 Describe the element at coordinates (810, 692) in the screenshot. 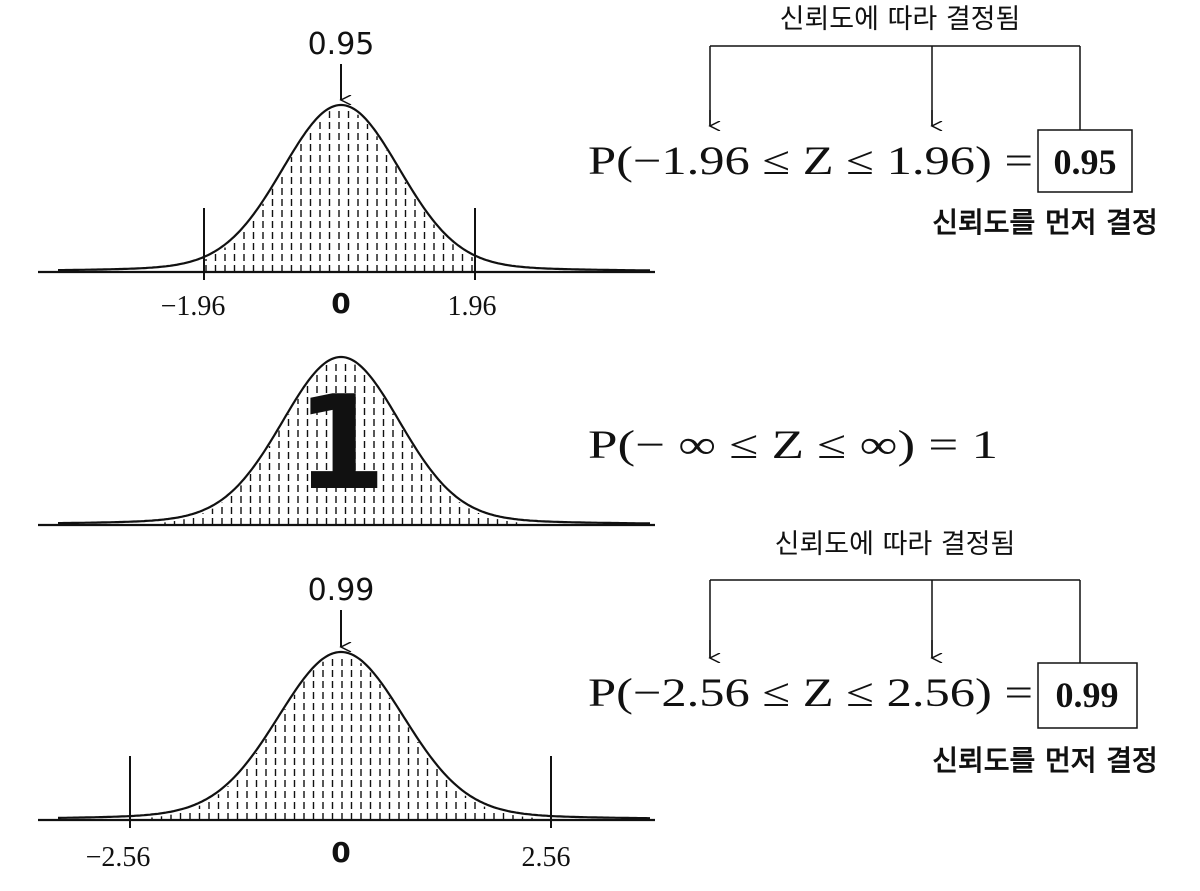

I see `formula: P(−2.56 ≤ Z ≤ 2.56) =` at that location.